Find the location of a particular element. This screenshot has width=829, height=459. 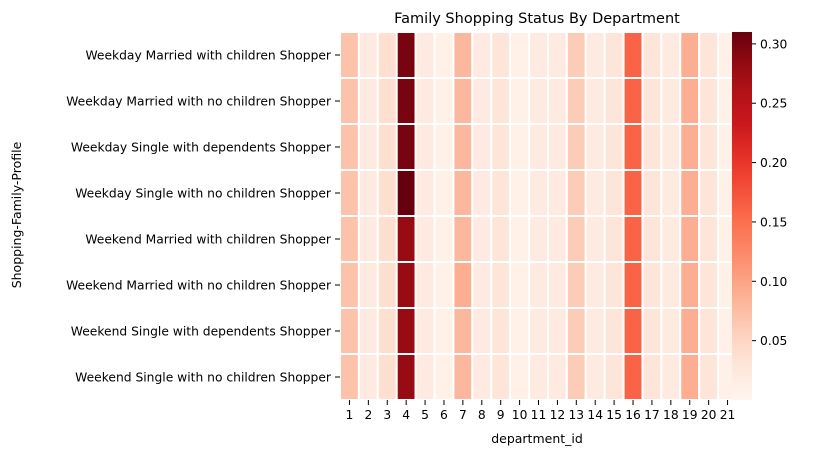

x-tick-label: 12 is located at coordinates (558, 415).